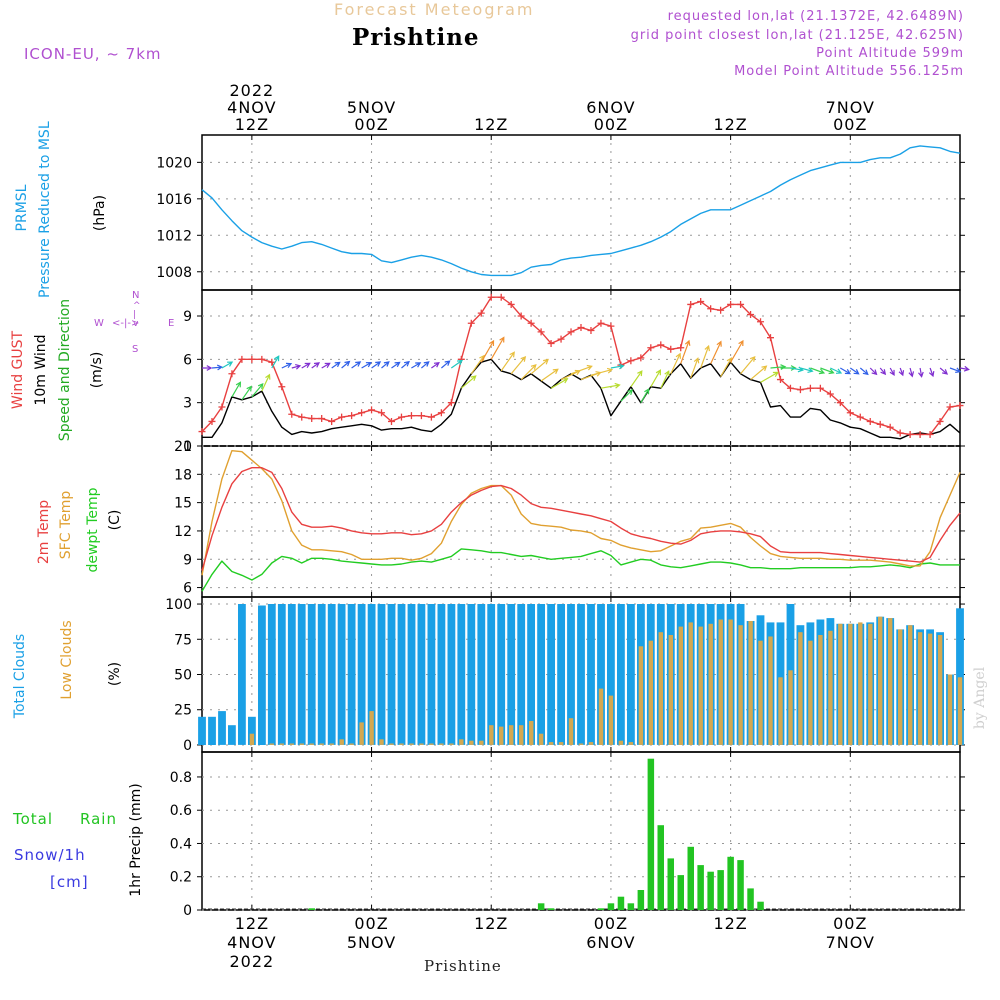  I want to click on y-tick-label: 18, so click(183, 475).